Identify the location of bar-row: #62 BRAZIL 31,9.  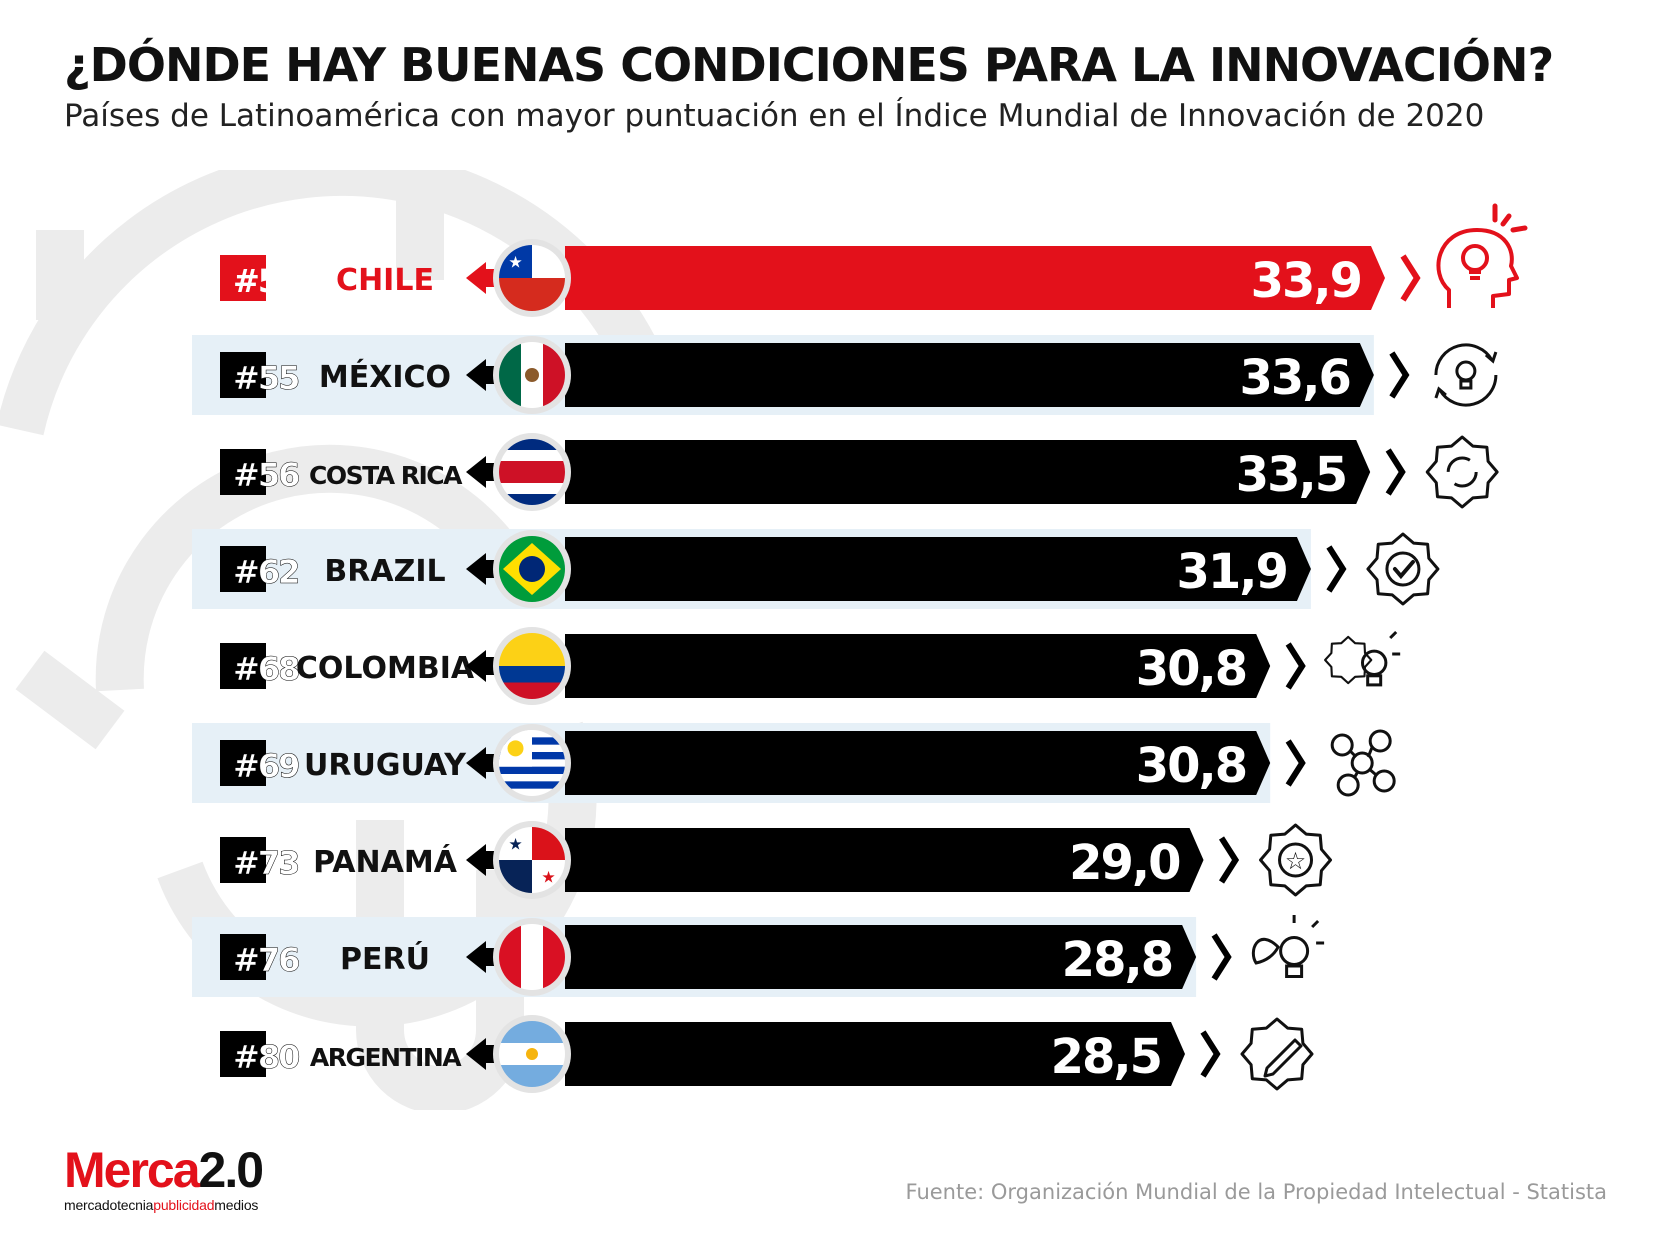
(816, 569).